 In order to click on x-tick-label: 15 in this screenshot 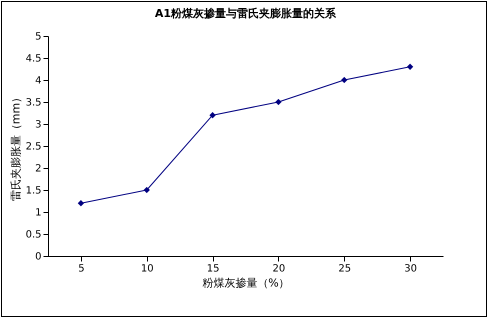, I will do `click(213, 269)`.